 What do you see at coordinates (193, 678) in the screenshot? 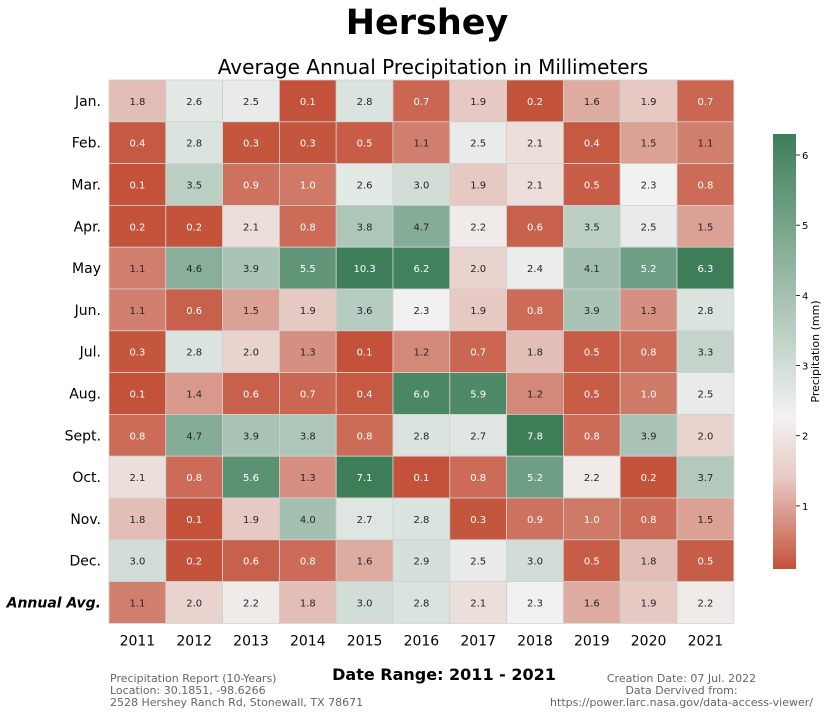
I see `footer-report-title: Precipitation Report (10-Years)` at bounding box center [193, 678].